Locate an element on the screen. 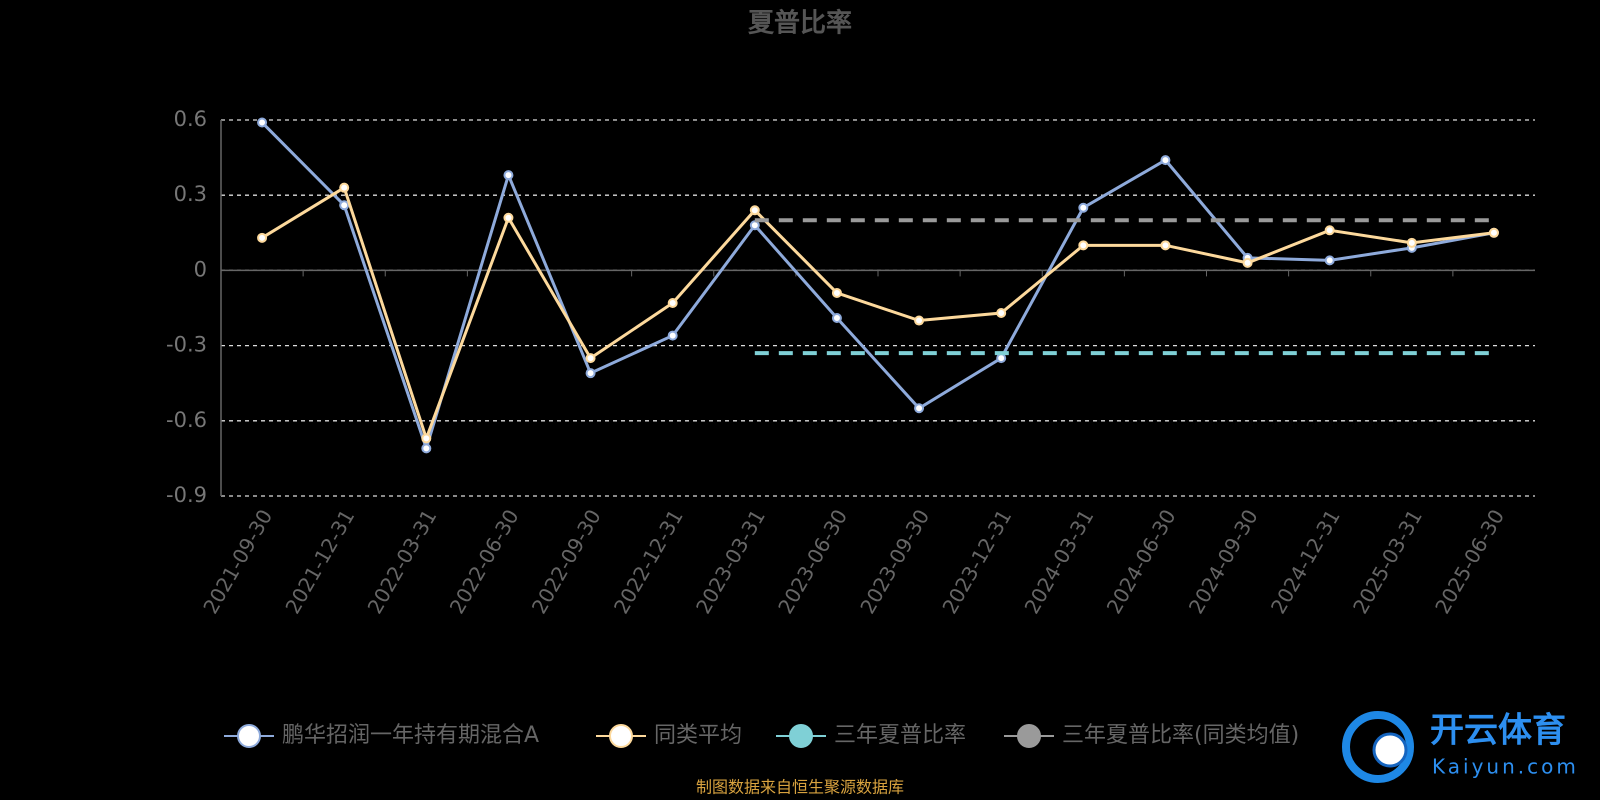 This screenshot has width=1600, height=800. watermark-ball is located at coordinates (1390, 750).